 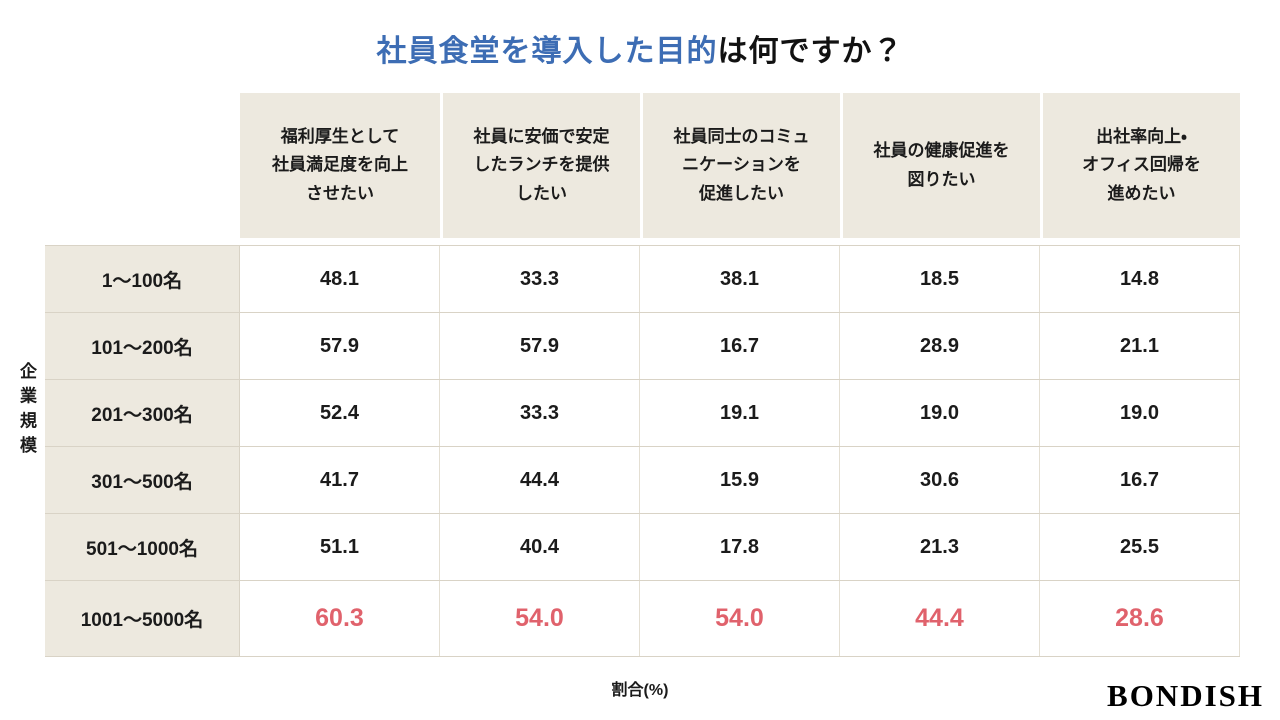 I want to click on table-row: 301〜500名 41.7 44.4 15.9 30.6 16.7, so click(x=642, y=480).